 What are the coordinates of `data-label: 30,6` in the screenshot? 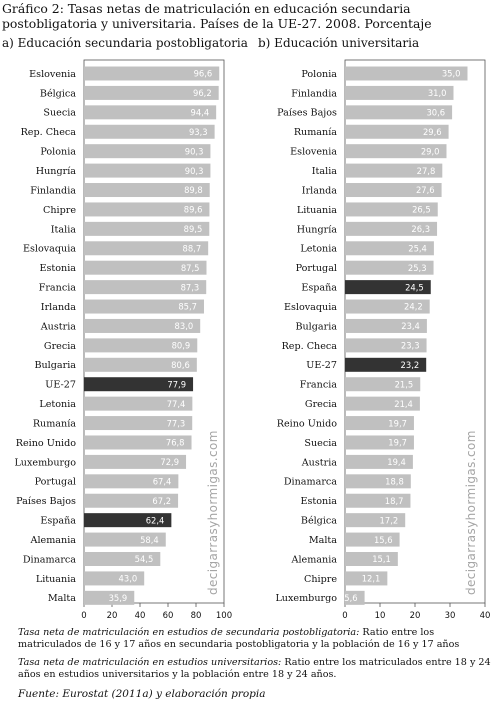 It's located at (435, 113).